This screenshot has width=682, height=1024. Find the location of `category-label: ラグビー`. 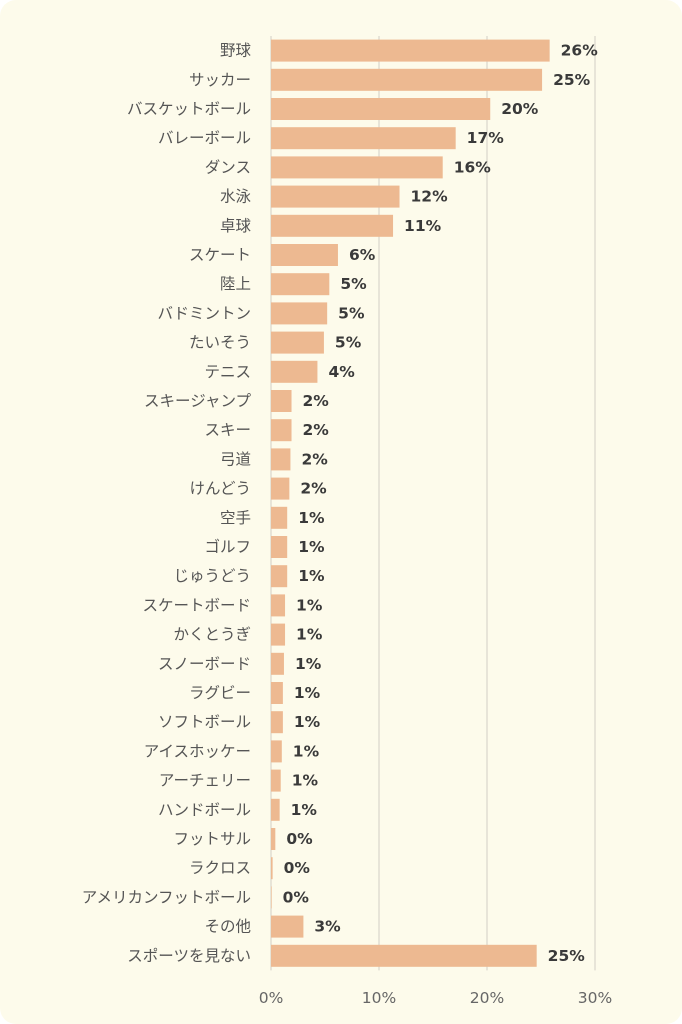

category-label: ラグビー is located at coordinates (220, 693).